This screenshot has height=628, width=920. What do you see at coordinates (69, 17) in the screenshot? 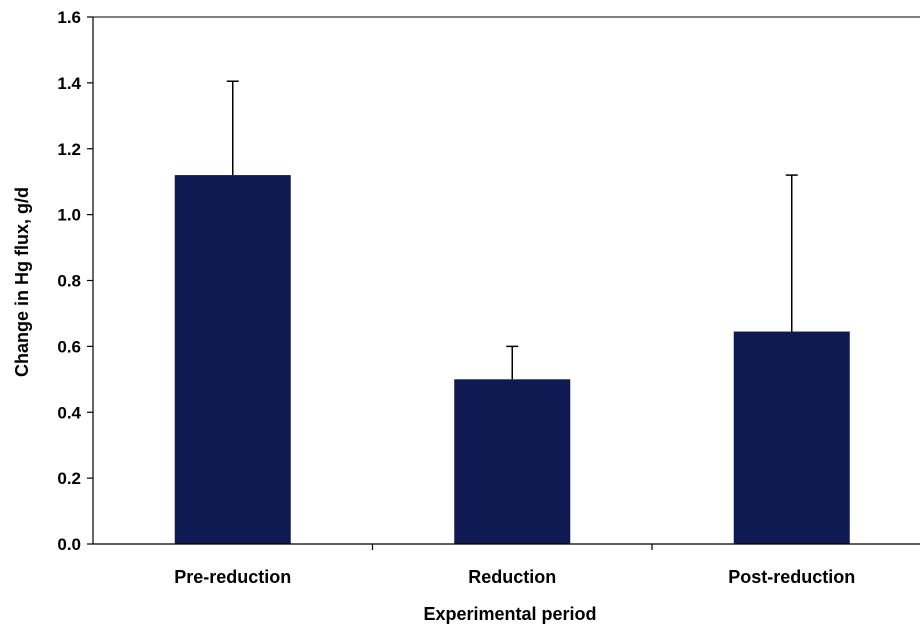
I see `y-tick-label: 1.6` at bounding box center [69, 17].